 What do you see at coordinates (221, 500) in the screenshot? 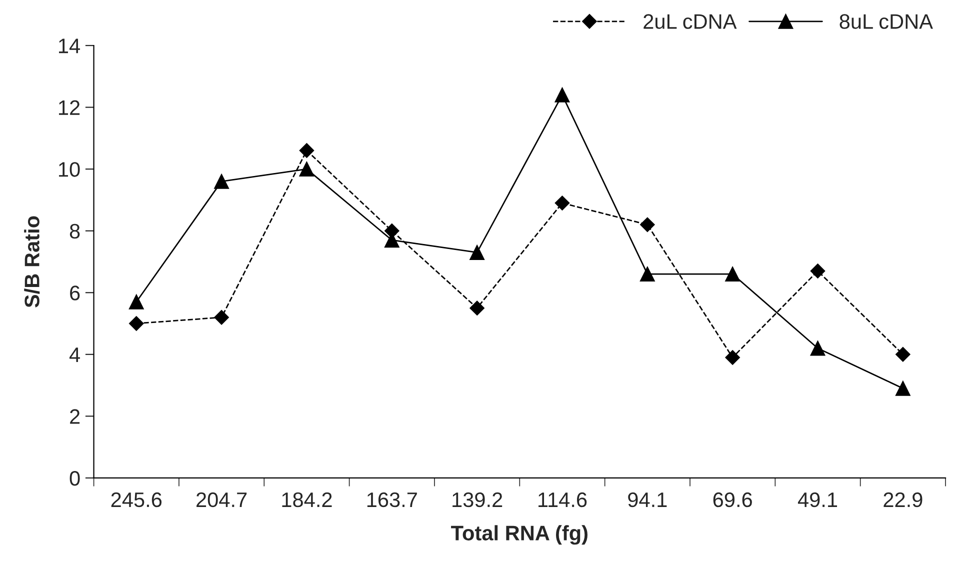
I see `x-tick-label: 204.7` at bounding box center [221, 500].